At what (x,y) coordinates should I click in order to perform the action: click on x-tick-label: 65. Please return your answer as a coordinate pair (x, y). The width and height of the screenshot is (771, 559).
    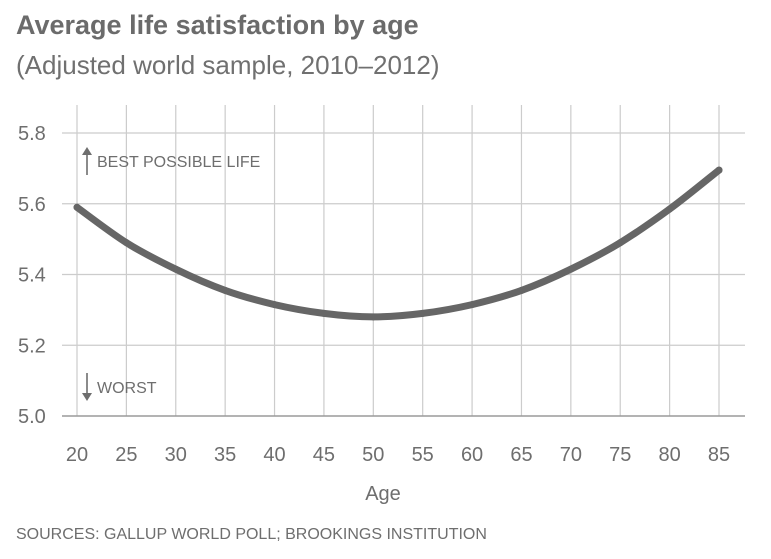
    Looking at the image, I should click on (521, 455).